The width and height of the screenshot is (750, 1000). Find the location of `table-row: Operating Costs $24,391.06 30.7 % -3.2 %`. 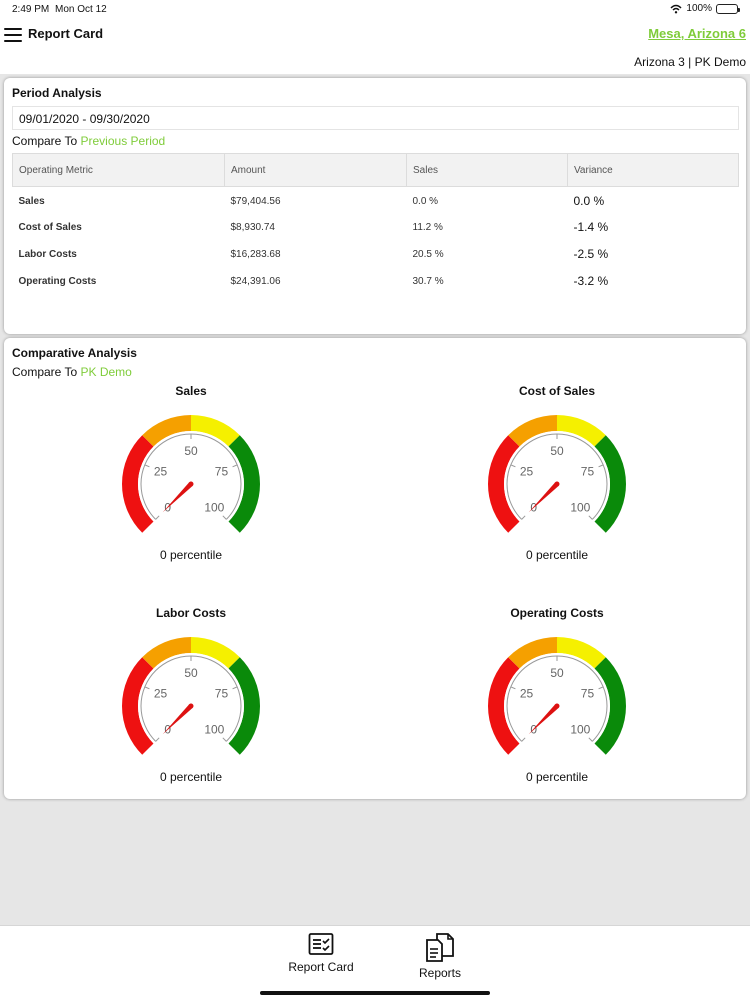

table-row: Operating Costs $24,391.06 30.7 % -3.2 % is located at coordinates (376, 281).